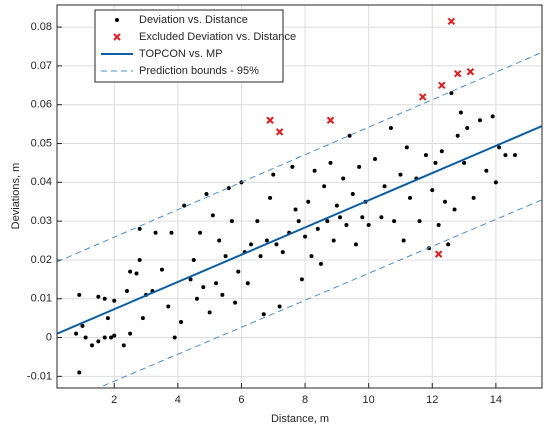 The image size is (550, 428). Describe the element at coordinates (432, 400) in the screenshot. I see `x-tick-label: 12` at that location.